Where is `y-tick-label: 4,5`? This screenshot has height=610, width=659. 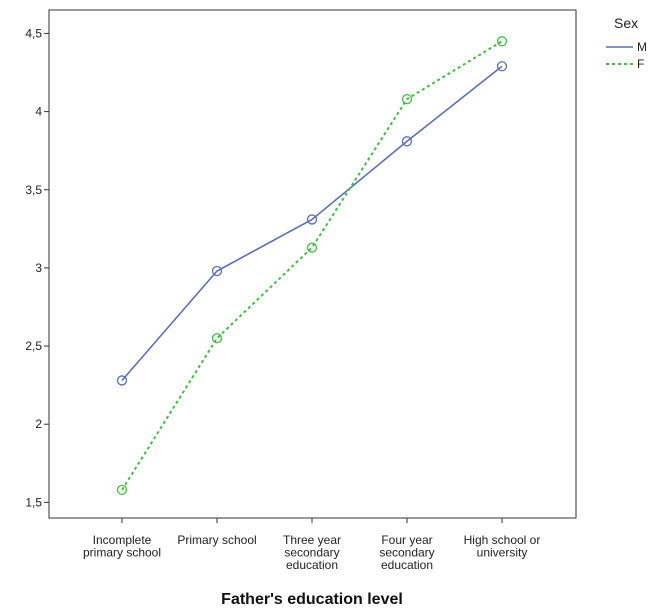 y-tick-label: 4,5 is located at coordinates (33, 33).